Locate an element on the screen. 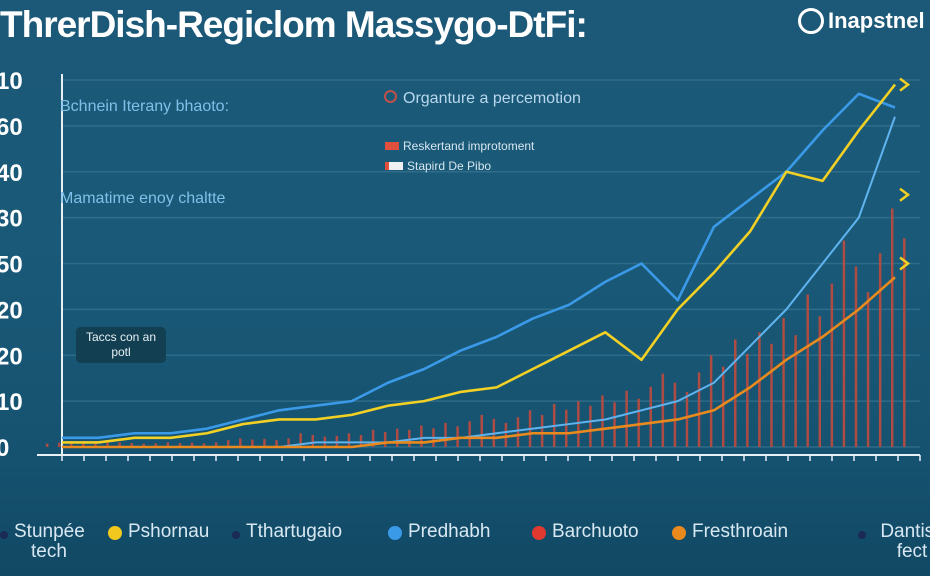 This screenshot has width=930, height=576. legend-item: Dantisti fect is located at coordinates (894, 542).